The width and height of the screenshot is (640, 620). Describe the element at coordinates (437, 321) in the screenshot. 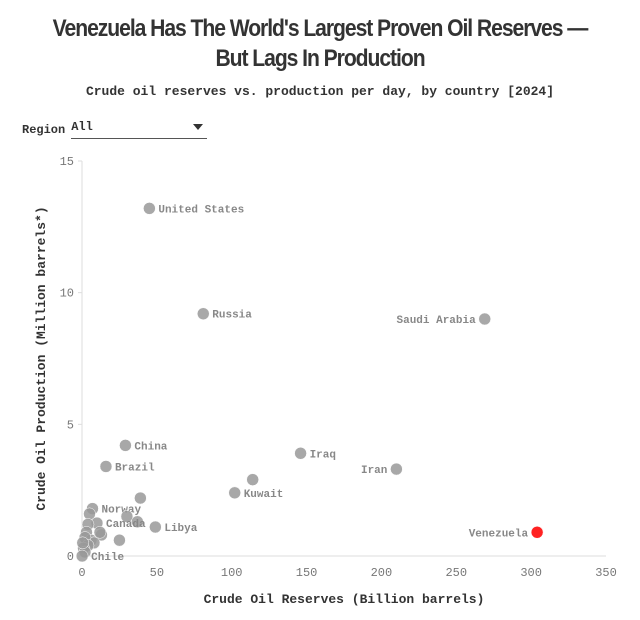

I see `point-label: Saudi Arabia` at that location.